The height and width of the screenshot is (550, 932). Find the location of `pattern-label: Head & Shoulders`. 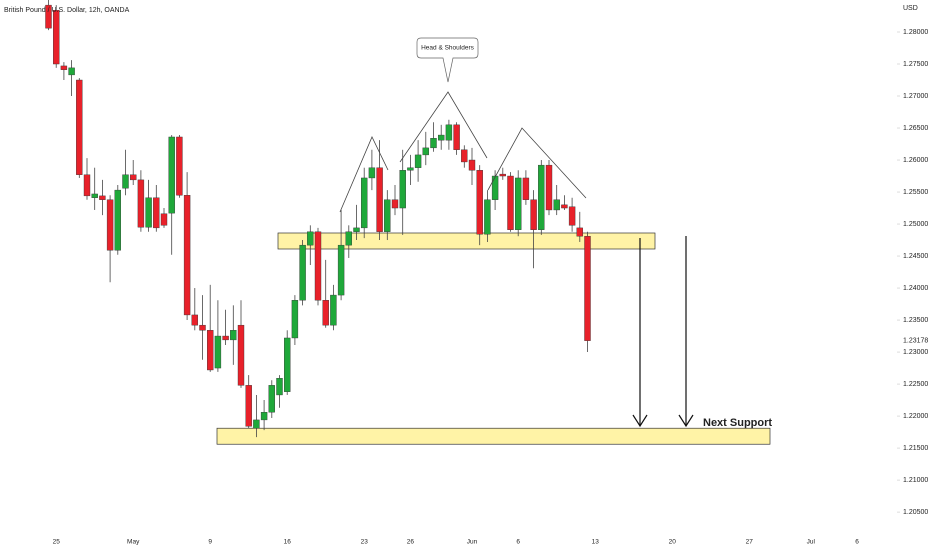

pattern-label: Head & Shoulders is located at coordinates (448, 48).